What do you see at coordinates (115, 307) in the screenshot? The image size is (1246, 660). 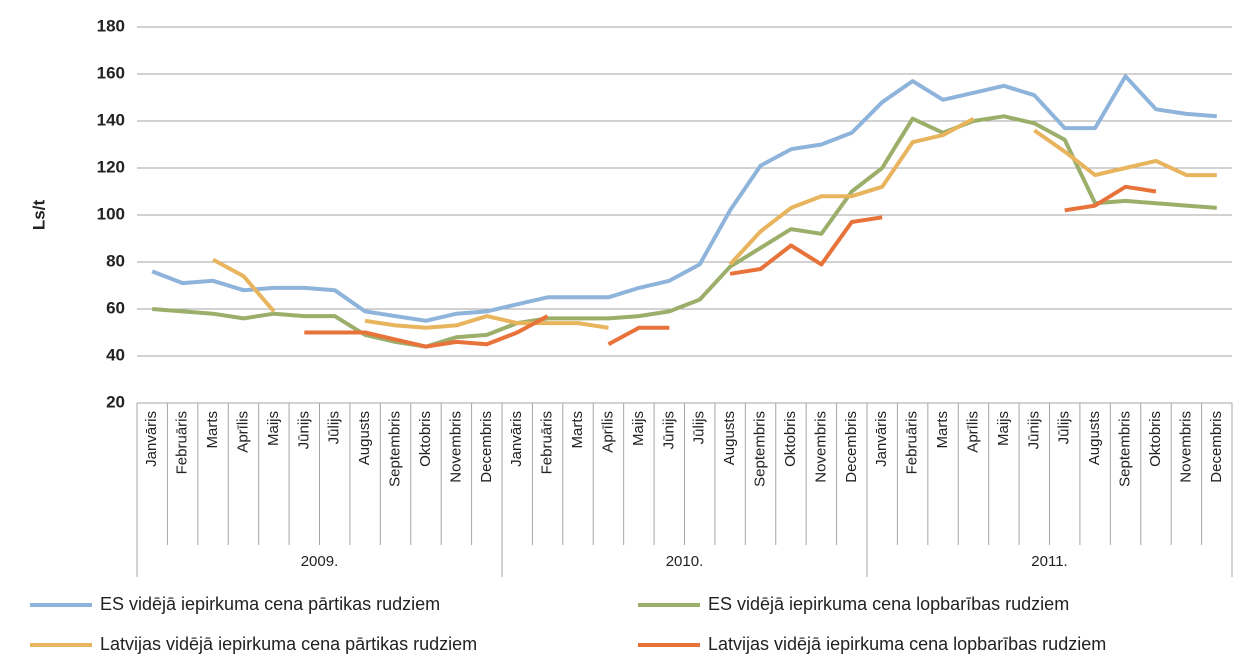 I see `y-tick-label: 60` at bounding box center [115, 307].